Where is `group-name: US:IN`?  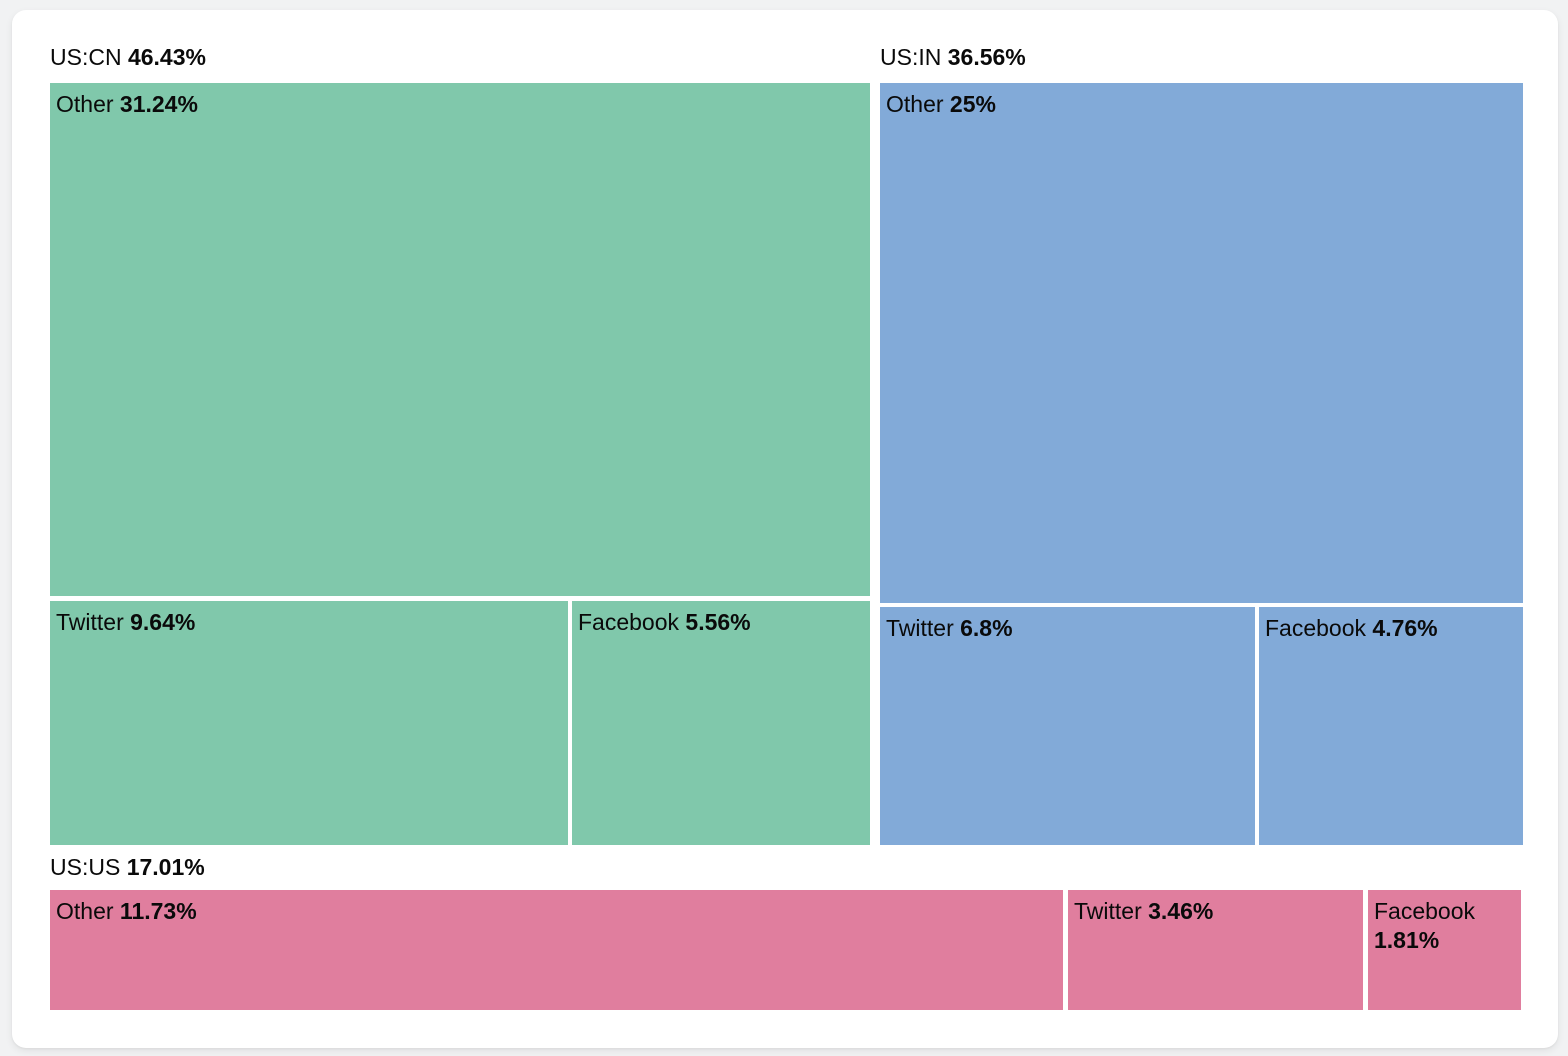 group-name: US:IN is located at coordinates (911, 57).